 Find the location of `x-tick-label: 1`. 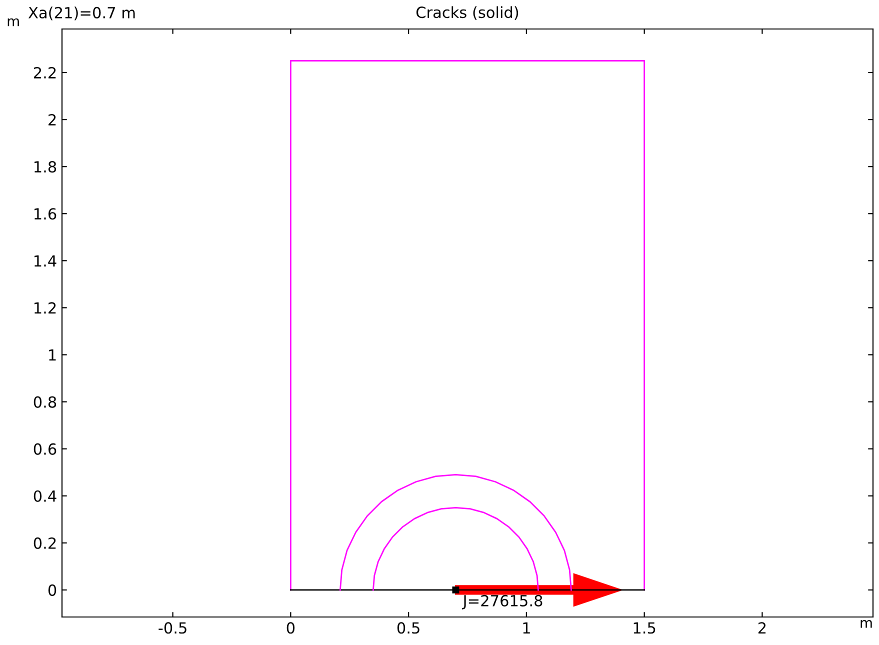

x-tick-label: 1 is located at coordinates (526, 628).